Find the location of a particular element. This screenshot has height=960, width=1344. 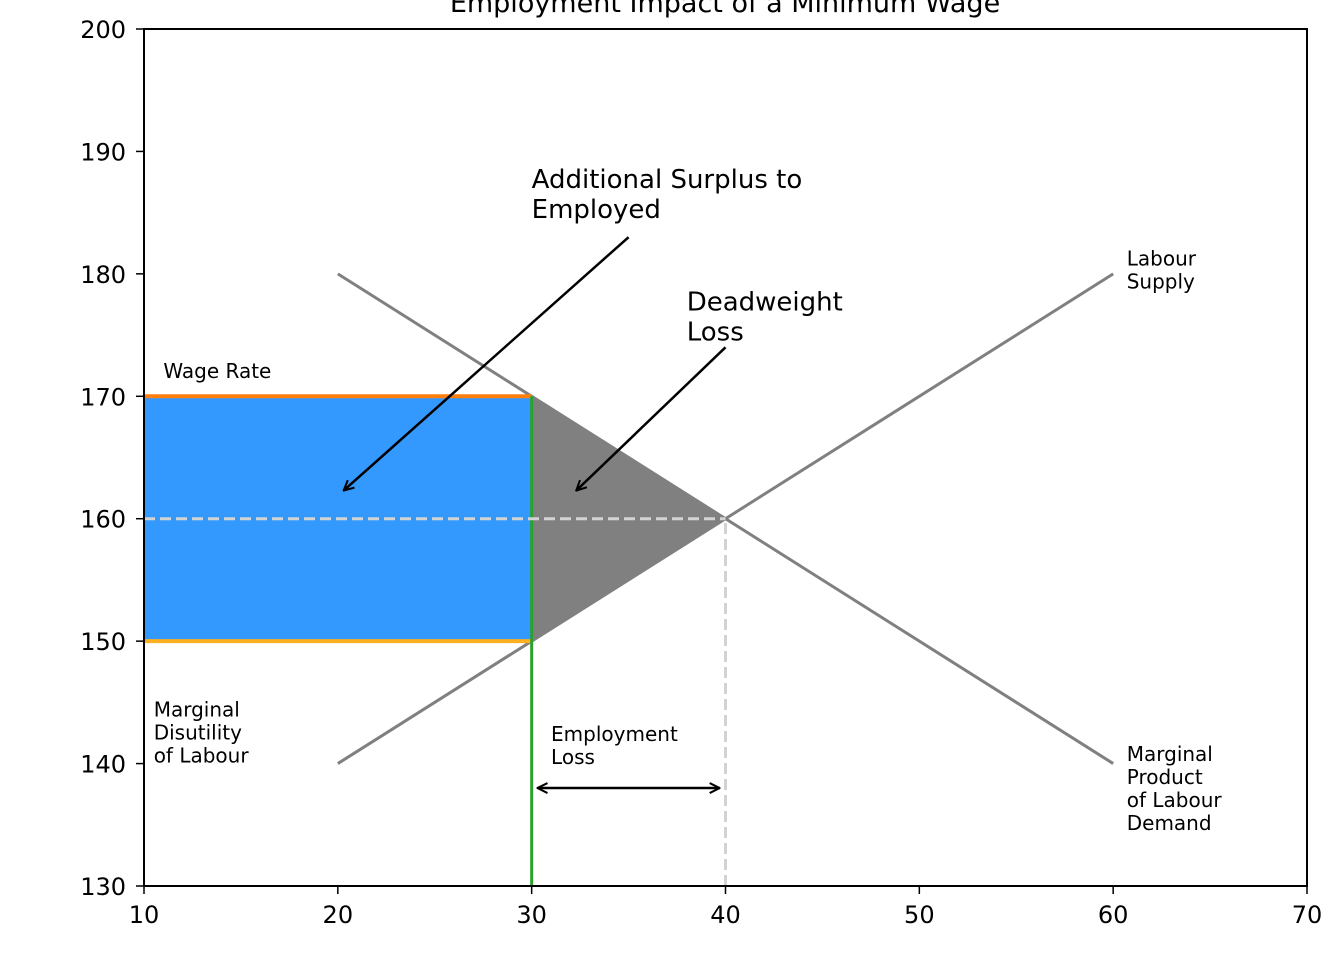

deadweight-loss-arrow is located at coordinates (651, 418).